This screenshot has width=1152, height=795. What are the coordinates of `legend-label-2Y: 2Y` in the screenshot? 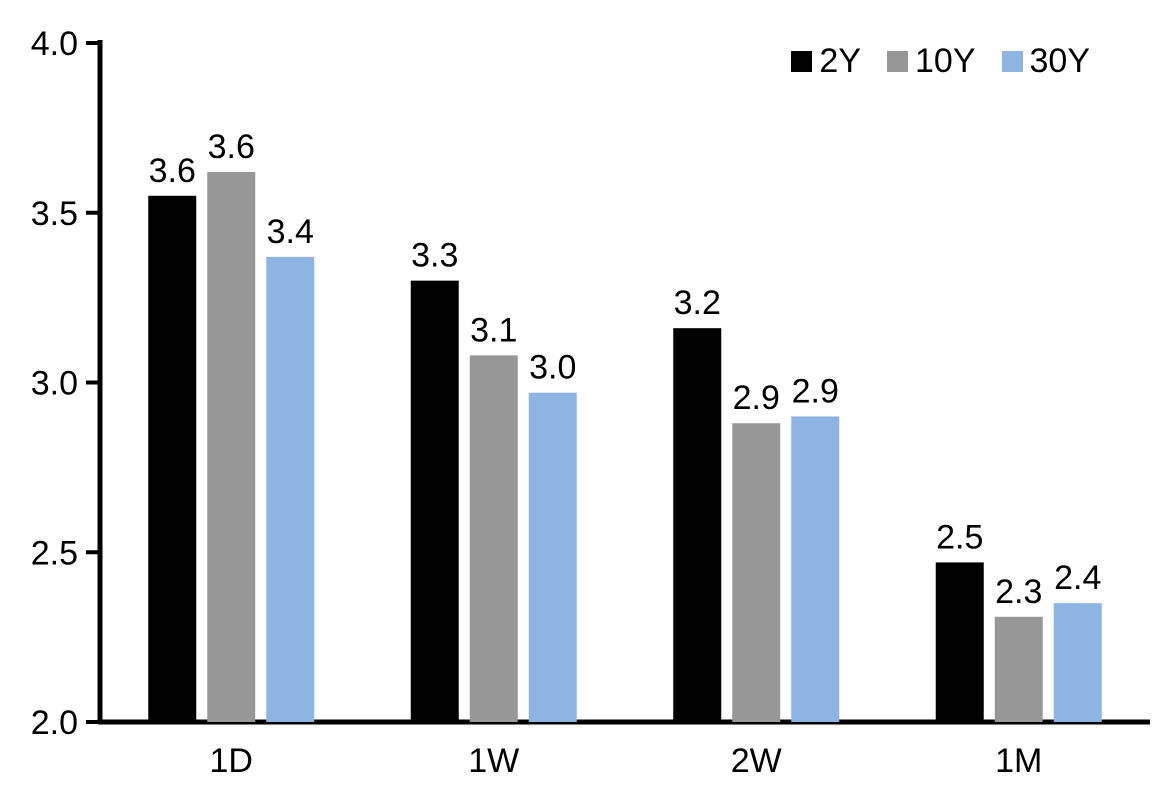 It's located at (840, 61).